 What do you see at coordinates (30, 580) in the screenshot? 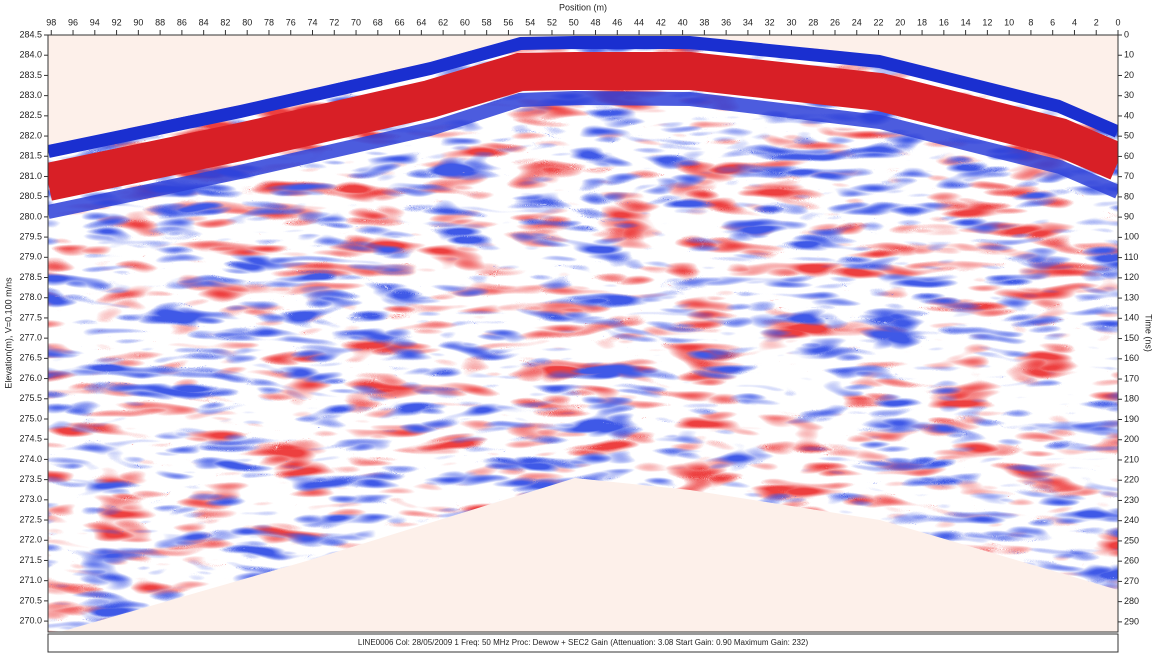
I see `y-tick-label: 271.0` at bounding box center [30, 580].